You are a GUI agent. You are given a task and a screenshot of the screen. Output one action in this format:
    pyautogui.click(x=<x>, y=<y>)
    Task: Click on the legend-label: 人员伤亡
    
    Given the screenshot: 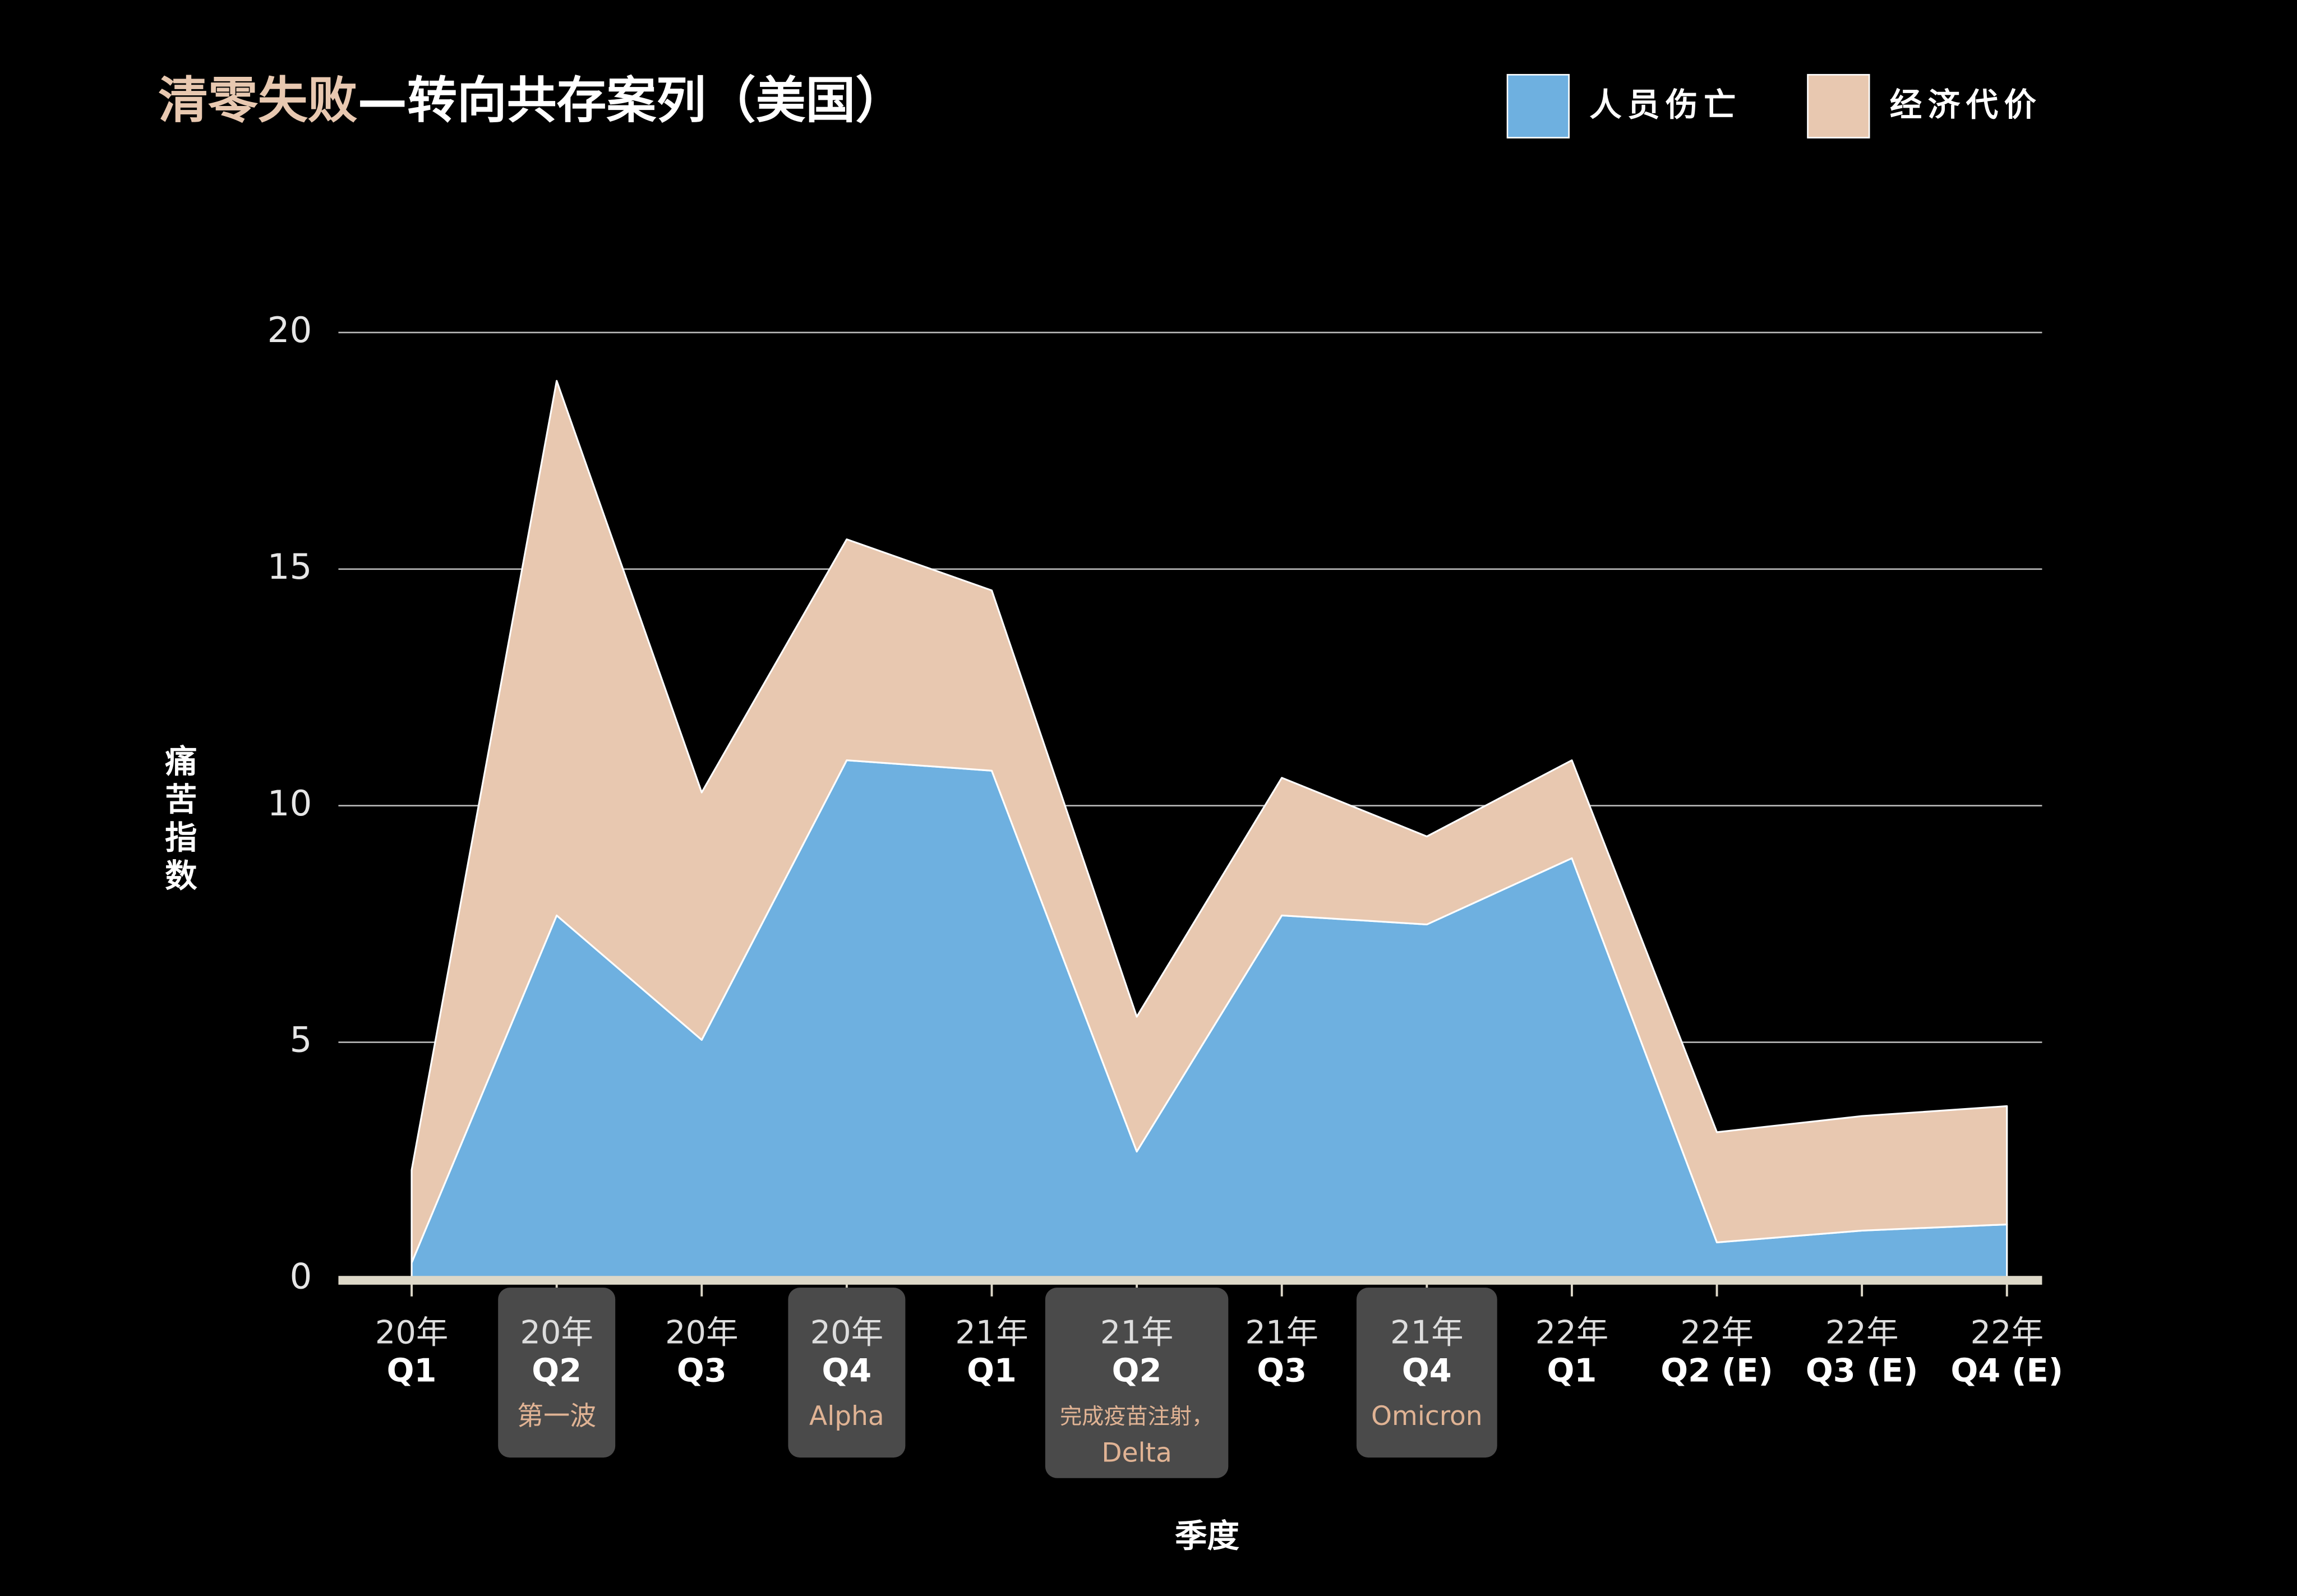 What is the action you would take?
    pyautogui.click(x=1665, y=104)
    